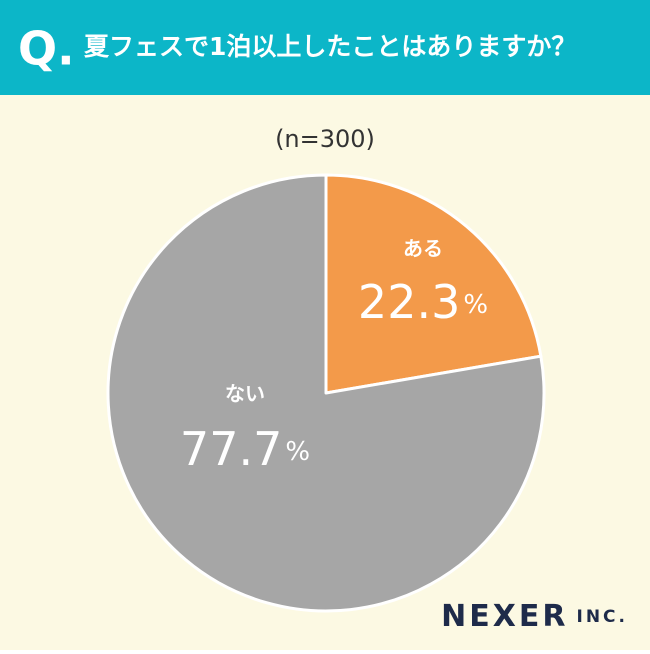 This screenshot has height=654, width=650. I want to click on slice-value-number: 22.3, so click(409, 302).